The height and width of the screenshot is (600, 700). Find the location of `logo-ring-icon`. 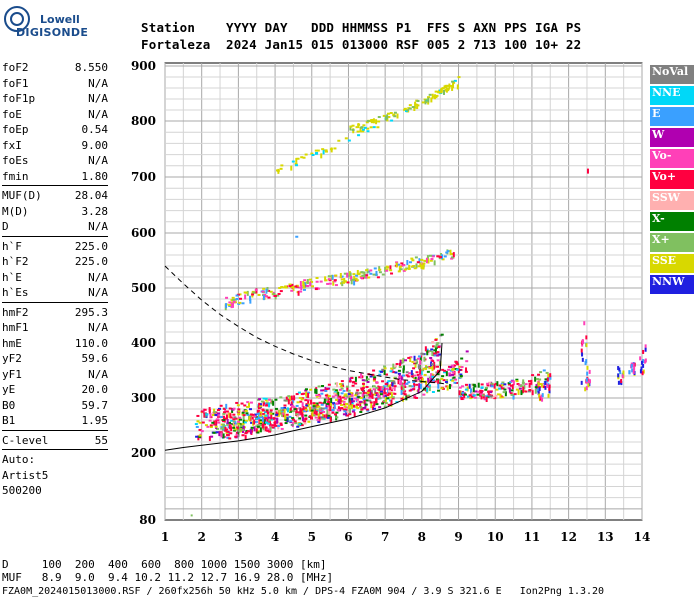

logo-ring-icon is located at coordinates (17, 19).